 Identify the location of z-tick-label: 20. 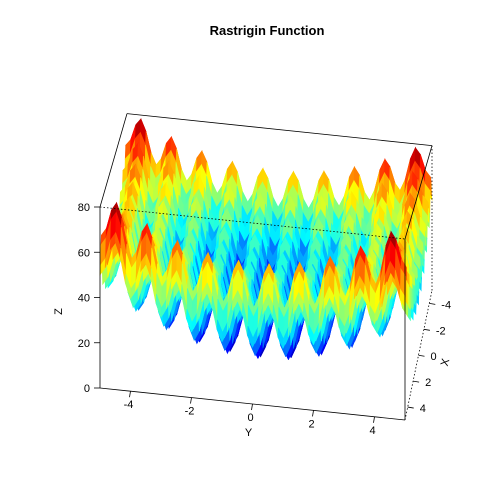
(84, 344).